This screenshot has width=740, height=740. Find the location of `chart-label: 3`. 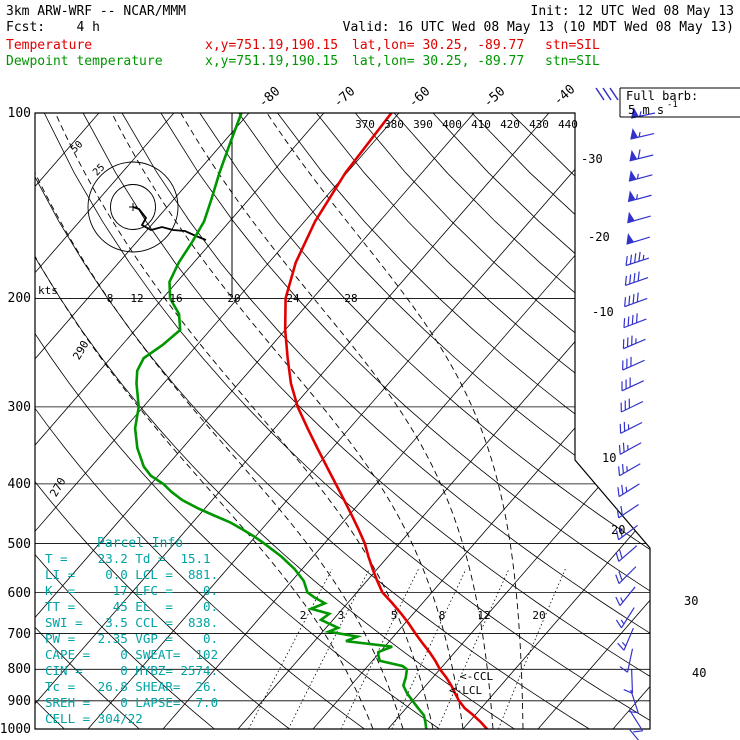

chart-label: 3 is located at coordinates (341, 615).